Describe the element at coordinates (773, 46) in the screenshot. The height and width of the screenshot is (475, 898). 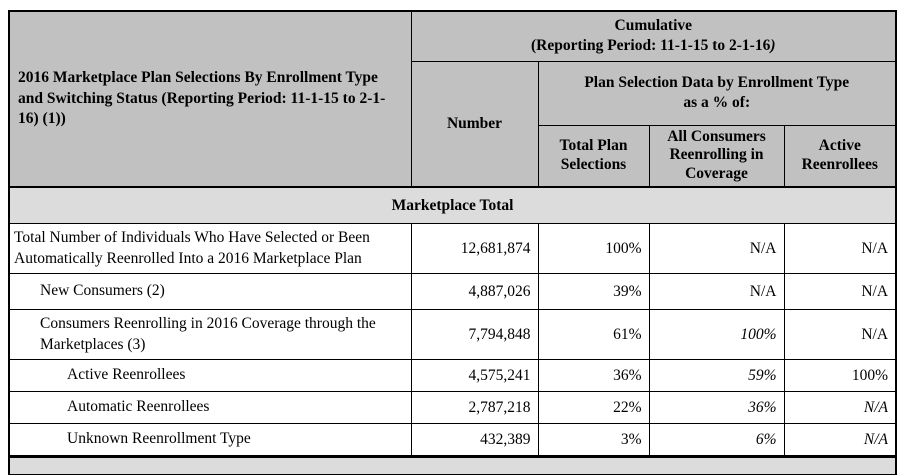
I see `cumulative-period-close-paren: )` at that location.